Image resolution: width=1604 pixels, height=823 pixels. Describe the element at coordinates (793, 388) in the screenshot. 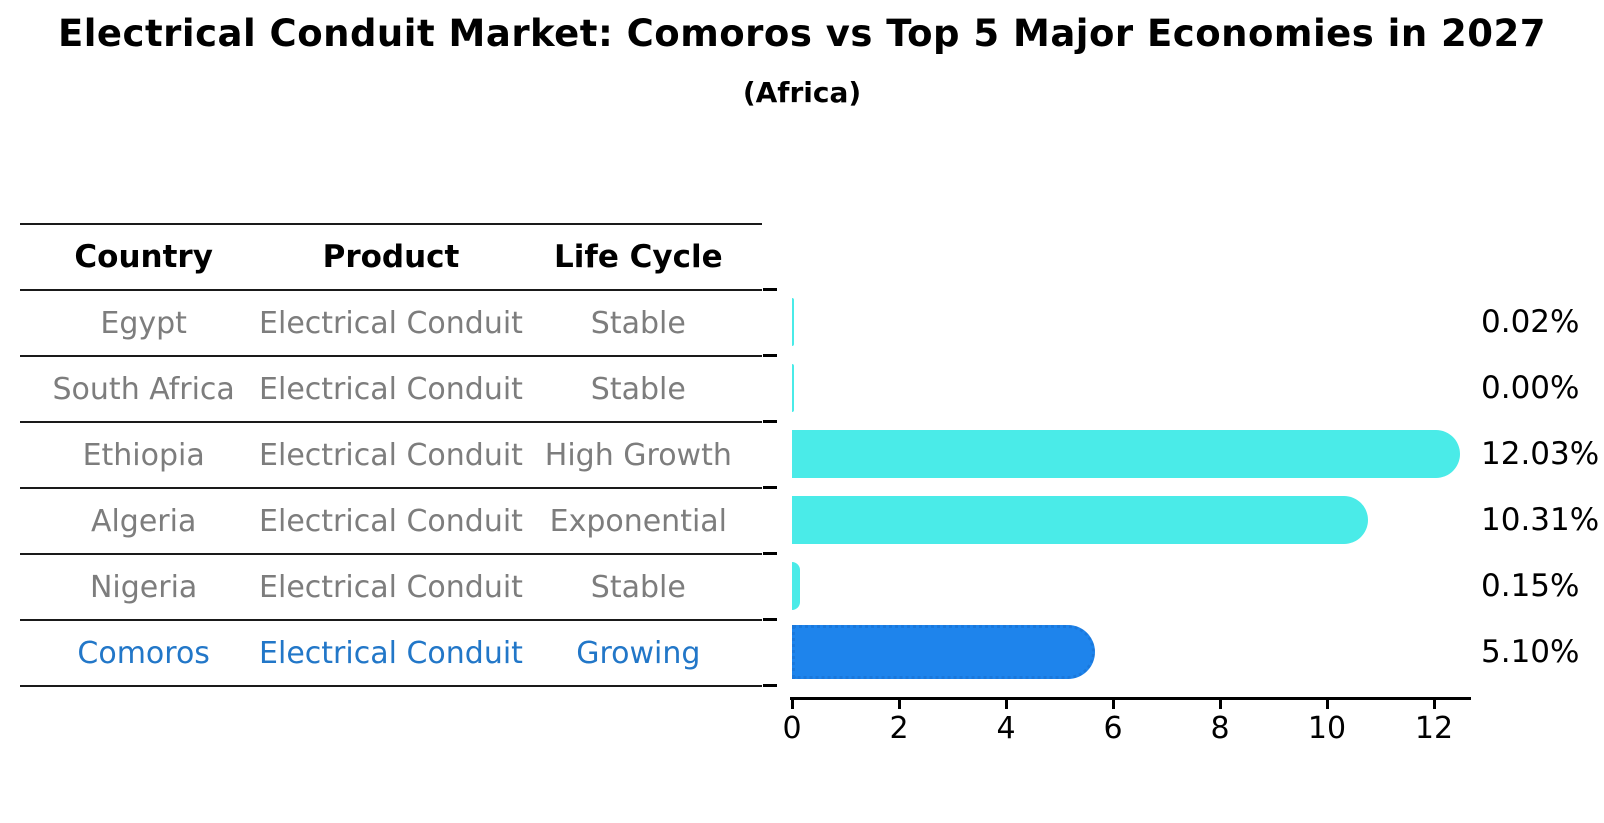

I see `bar-south-africa` at that location.